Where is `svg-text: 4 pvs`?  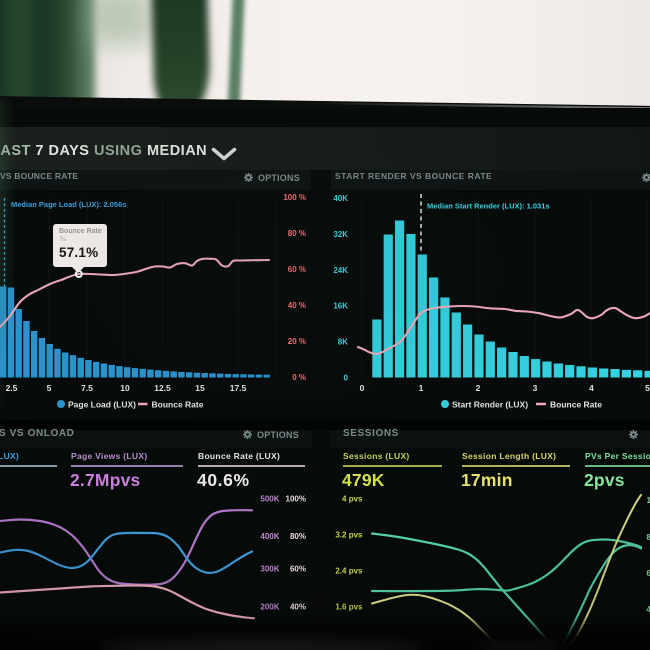
svg-text: 4 pvs is located at coordinates (352, 499).